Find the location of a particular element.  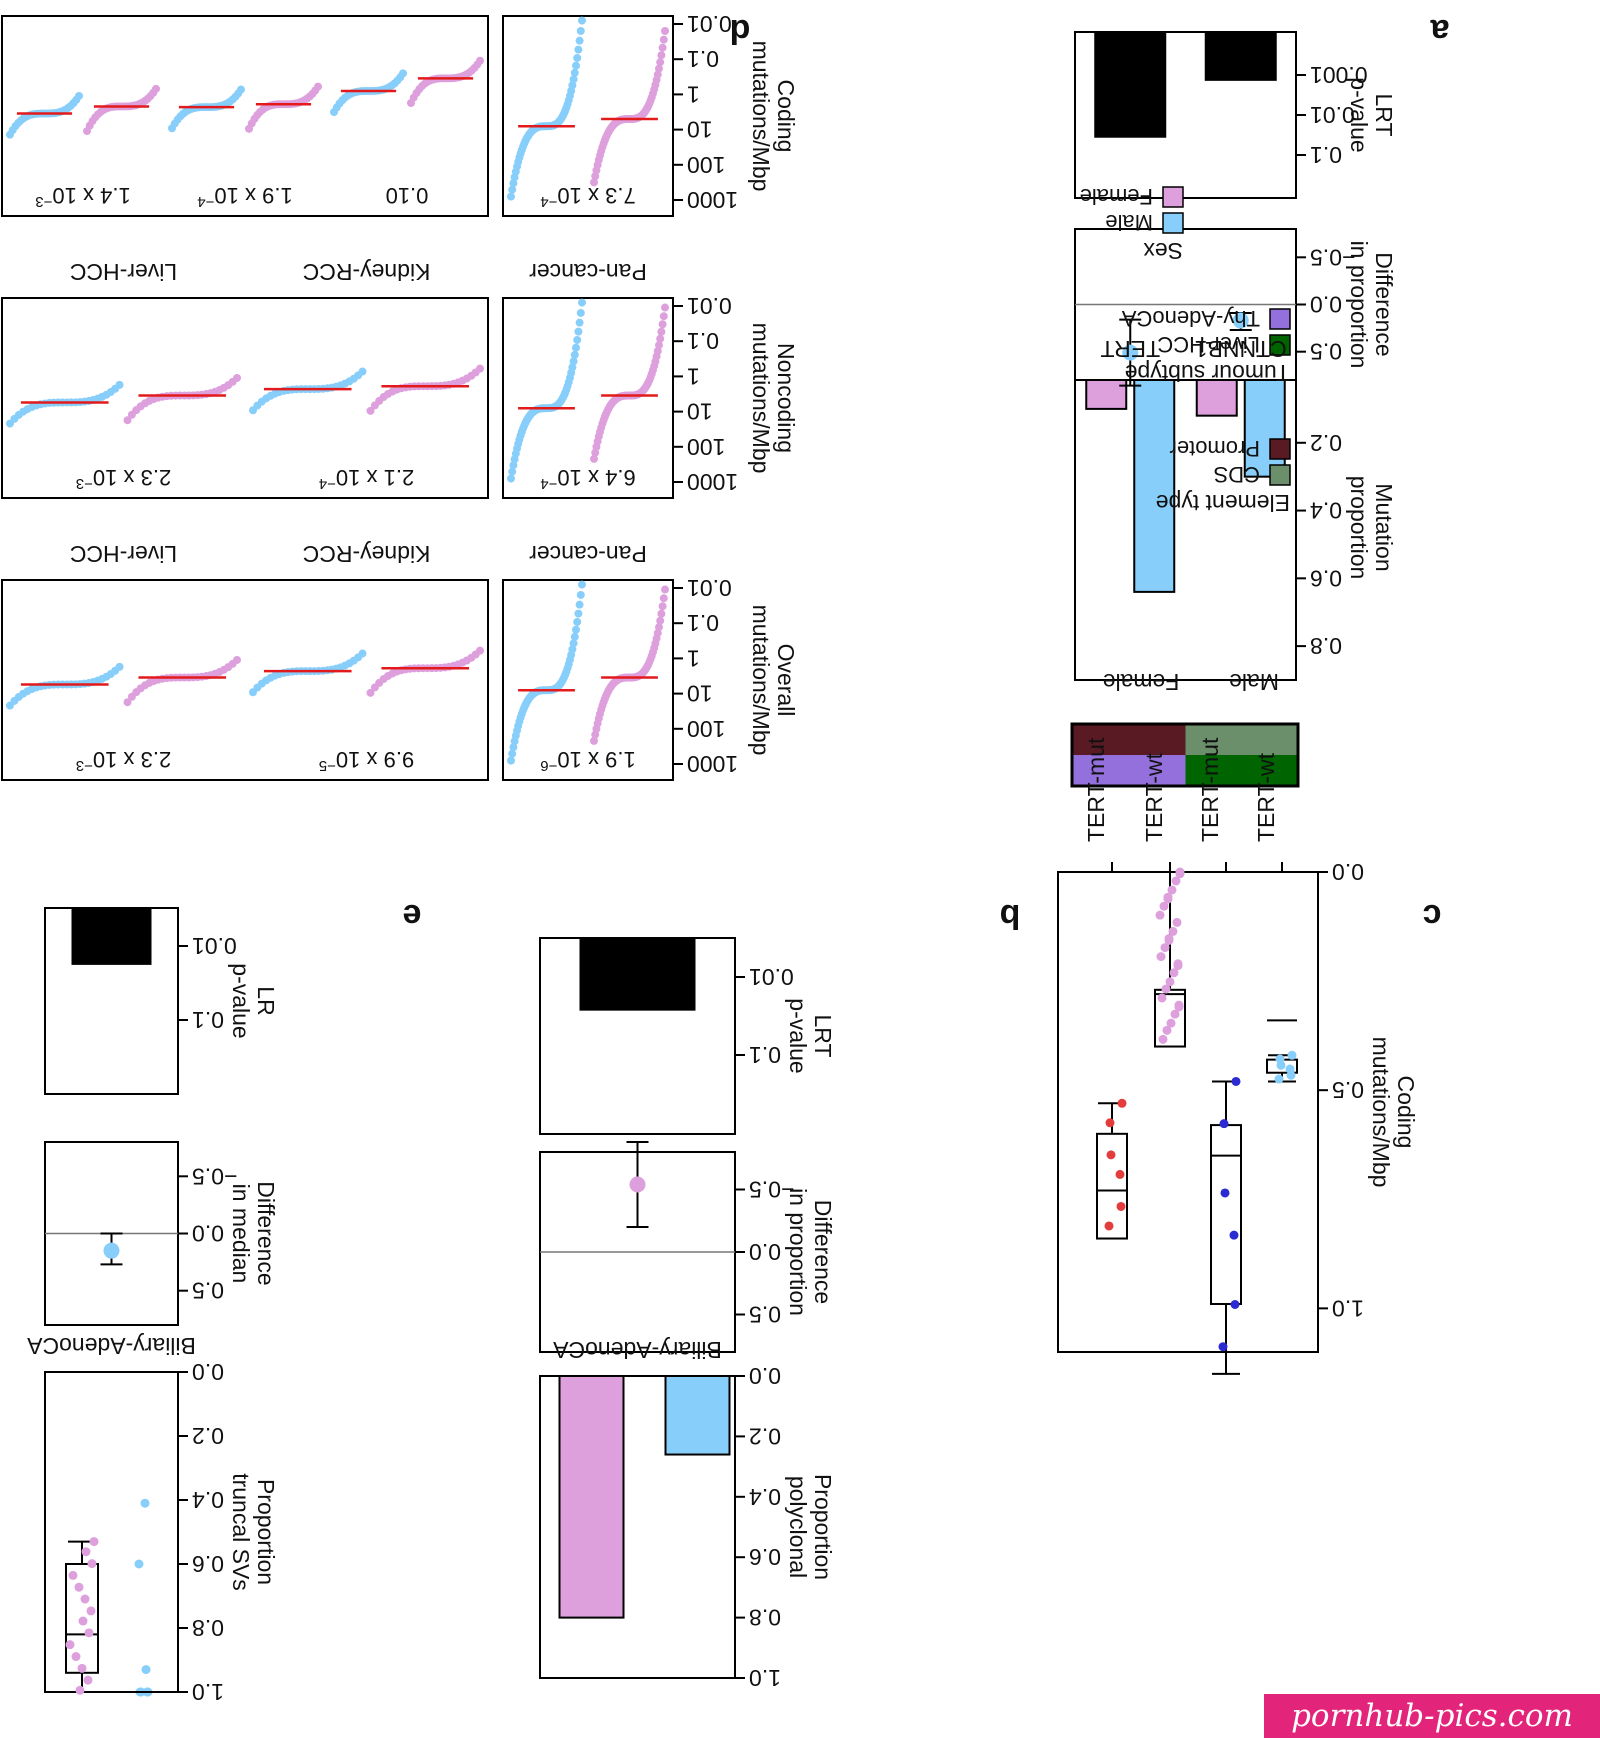

y-axis-label: Noncoding is located at coordinates (786, 398).